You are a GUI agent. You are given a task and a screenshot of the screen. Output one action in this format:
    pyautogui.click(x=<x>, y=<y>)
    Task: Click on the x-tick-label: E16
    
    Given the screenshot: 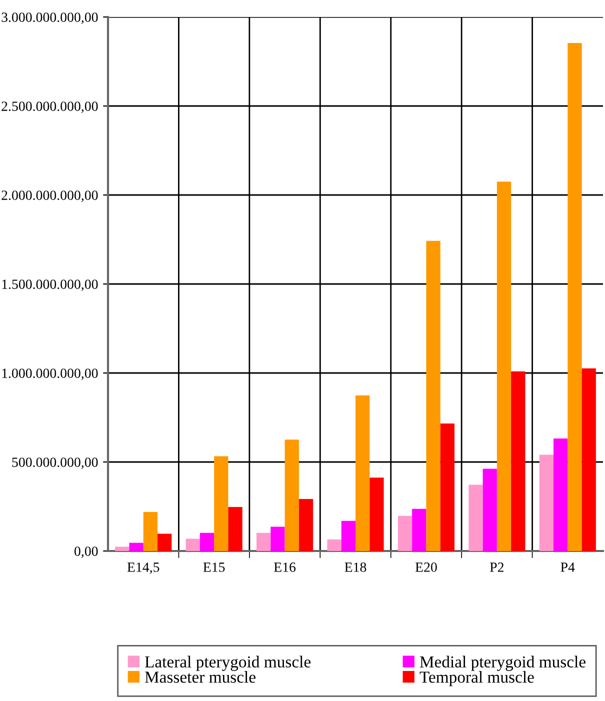 What is the action you would take?
    pyautogui.click(x=285, y=567)
    